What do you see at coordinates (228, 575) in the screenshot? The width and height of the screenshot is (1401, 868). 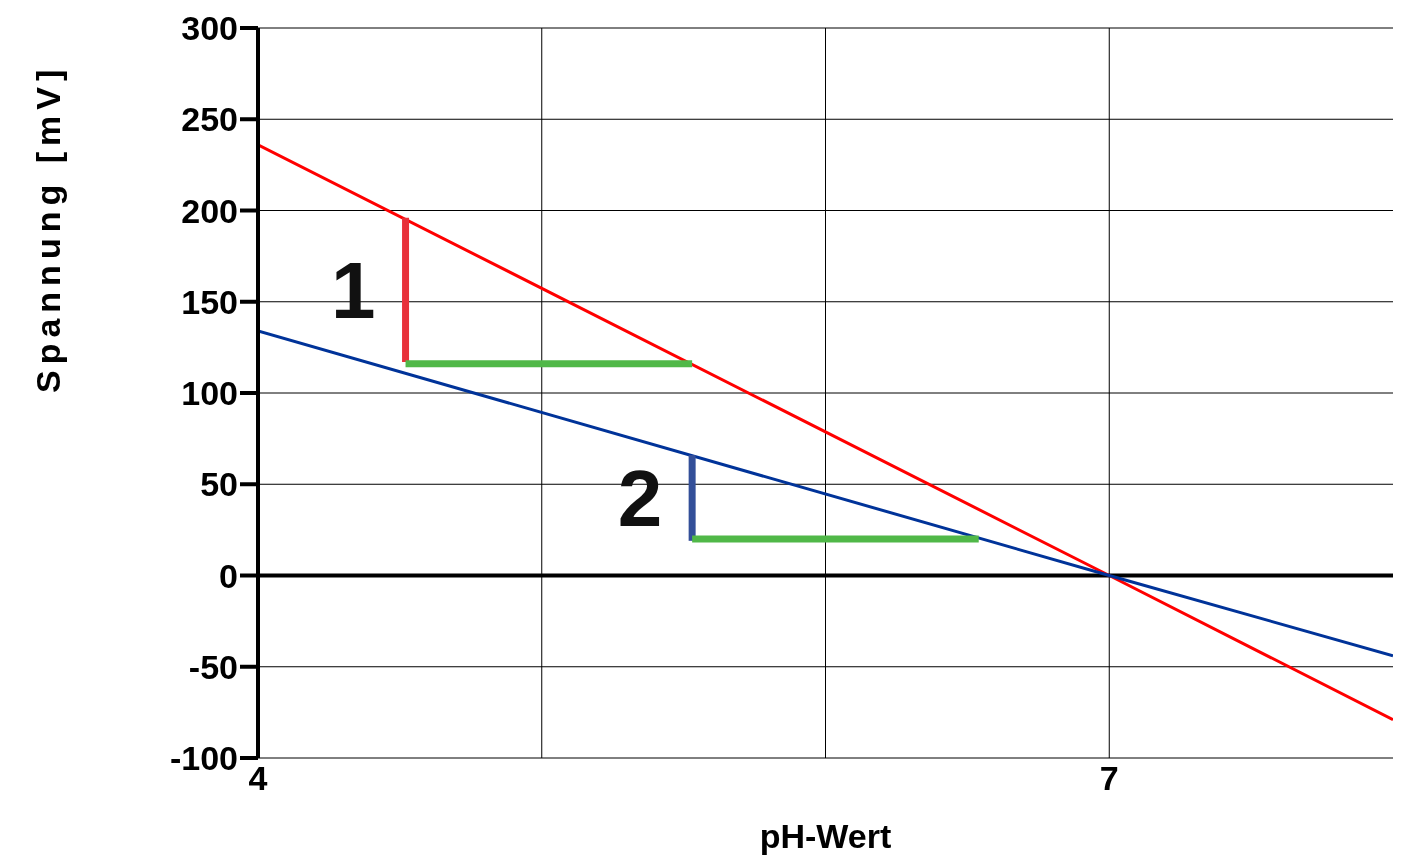 I see `y-tick-label: 0` at bounding box center [228, 575].